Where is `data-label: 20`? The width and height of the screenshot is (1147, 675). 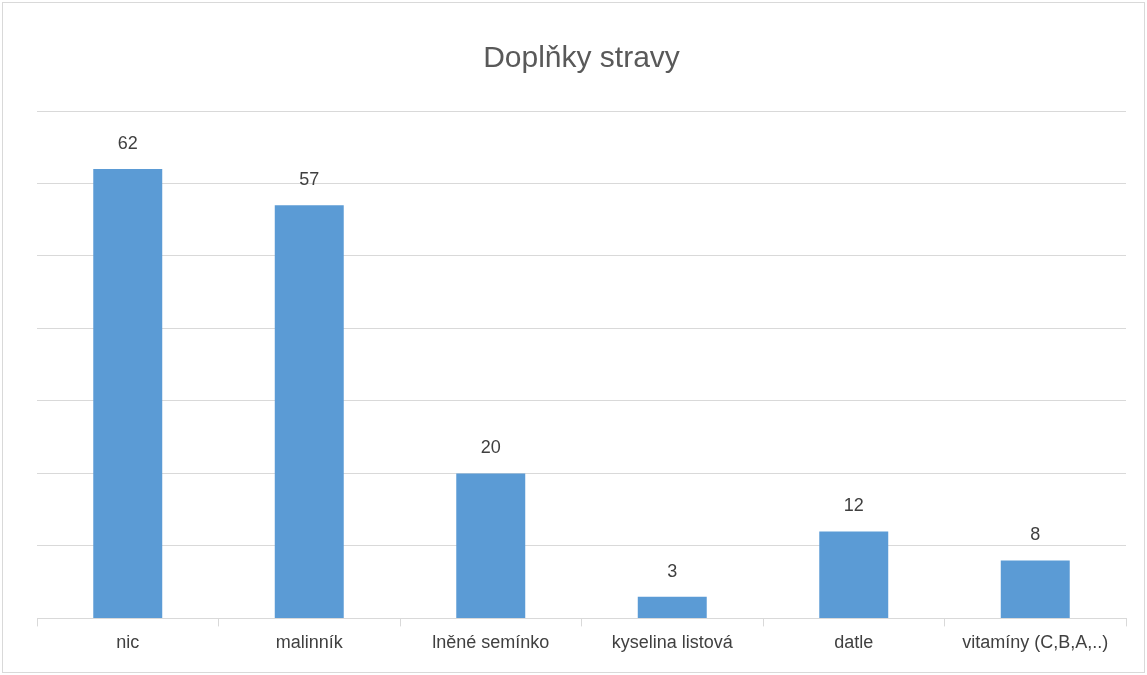 data-label: 20 is located at coordinates (490, 447).